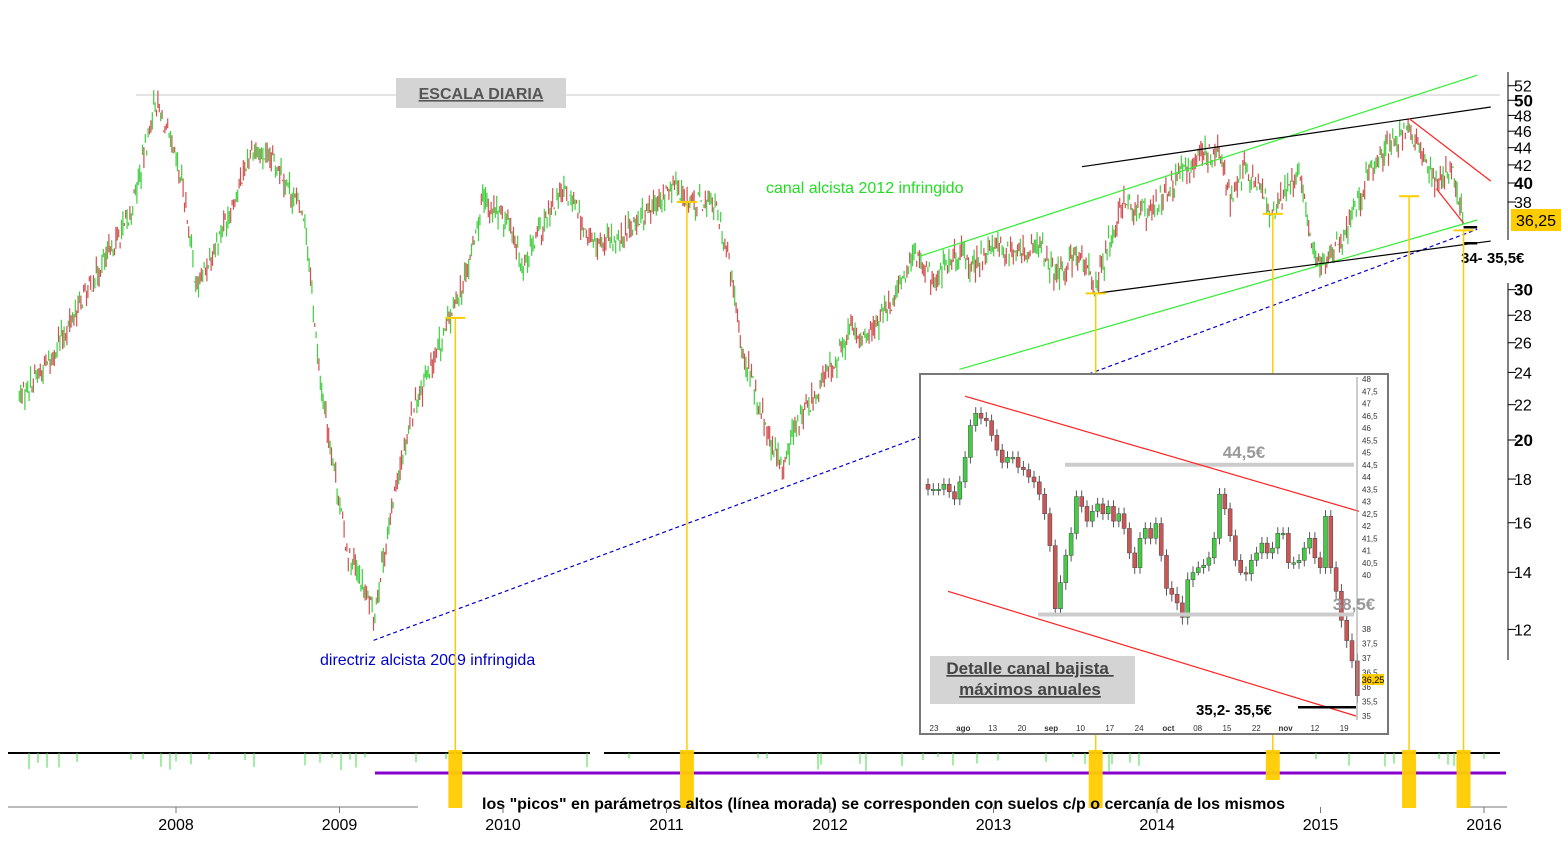  What do you see at coordinates (1321, 825) in the screenshot?
I see `time-tick-label: 2015` at bounding box center [1321, 825].